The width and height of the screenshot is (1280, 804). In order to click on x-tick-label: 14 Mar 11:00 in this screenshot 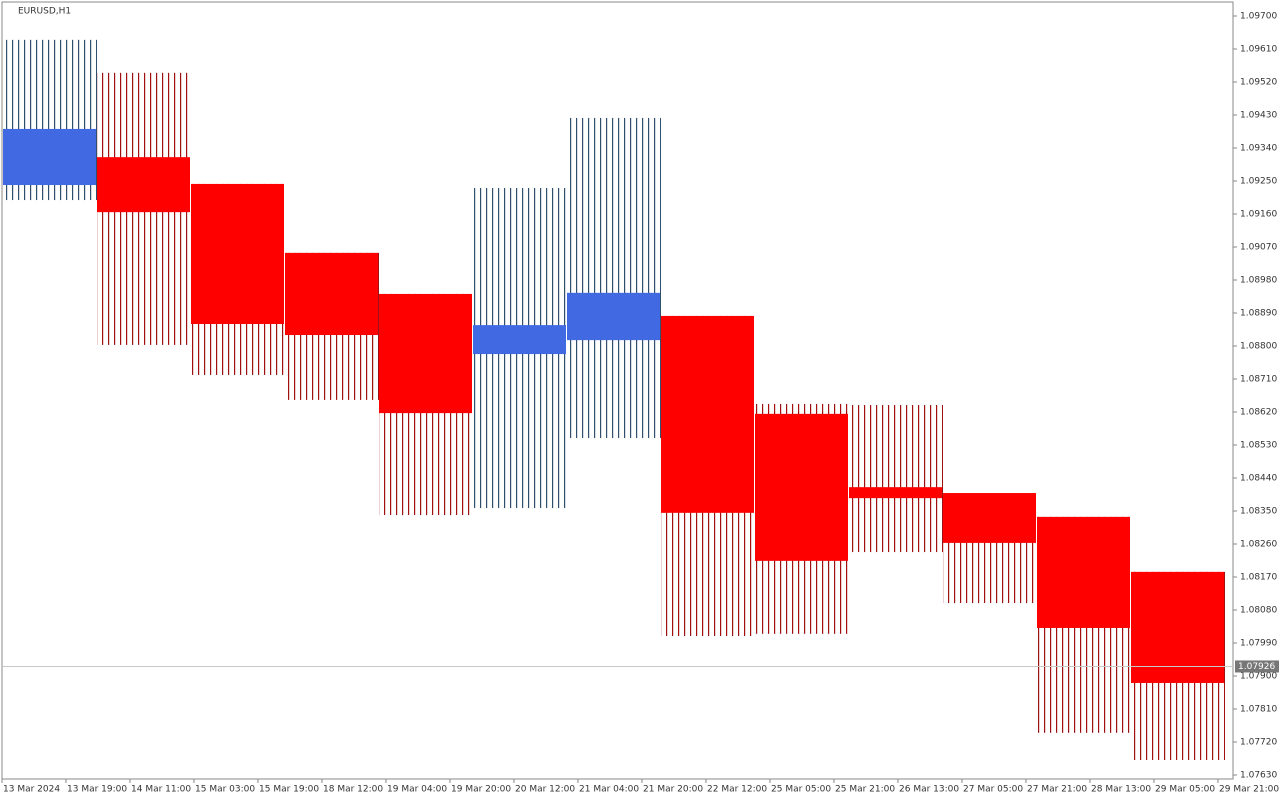, I will do `click(161, 790)`.